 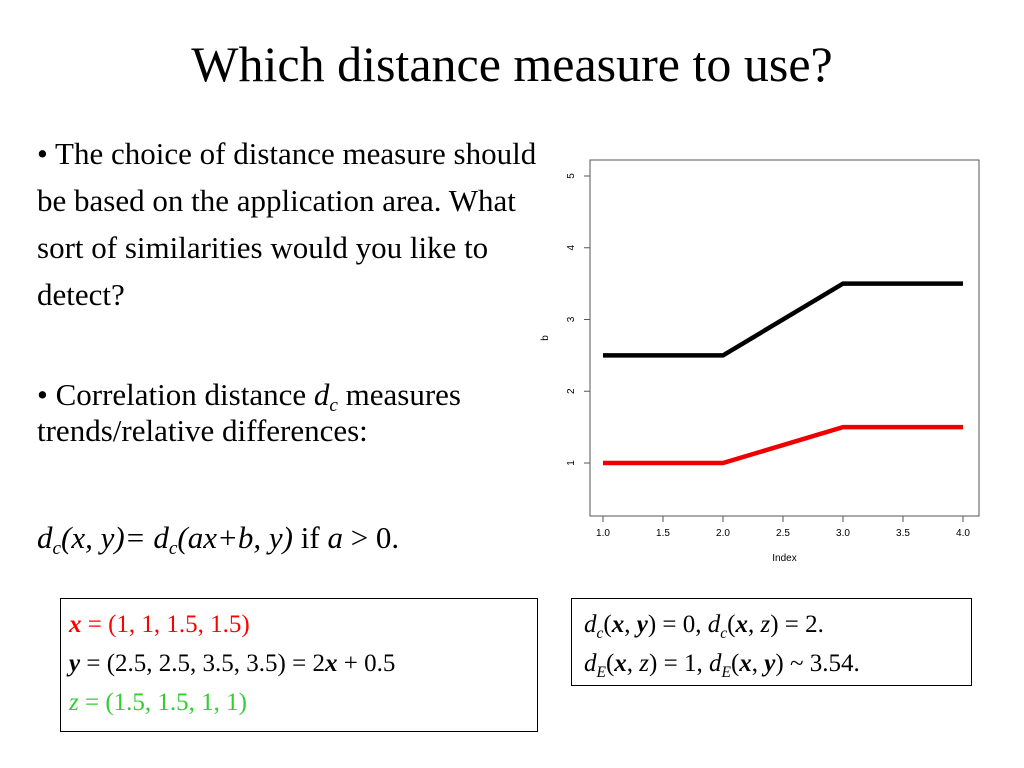 I want to click on vector-y-value: = (2.5, 2.5, 3.5, 3.5) = 2, so click(x=202, y=663).